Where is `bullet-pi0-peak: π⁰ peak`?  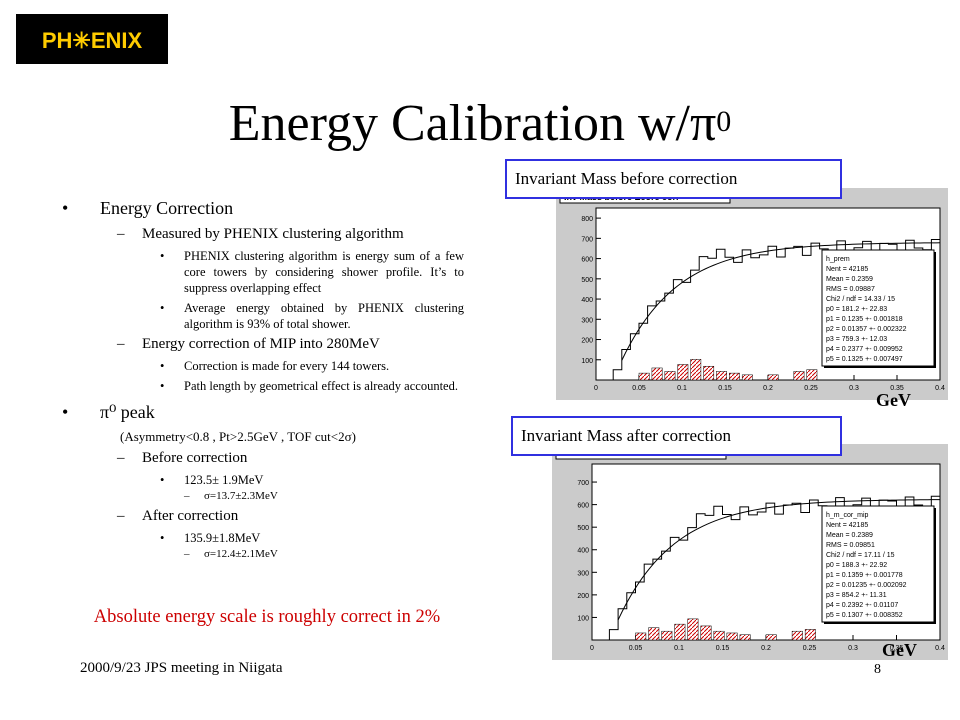 bullet-pi0-peak: π⁰ peak is located at coordinates (267, 412).